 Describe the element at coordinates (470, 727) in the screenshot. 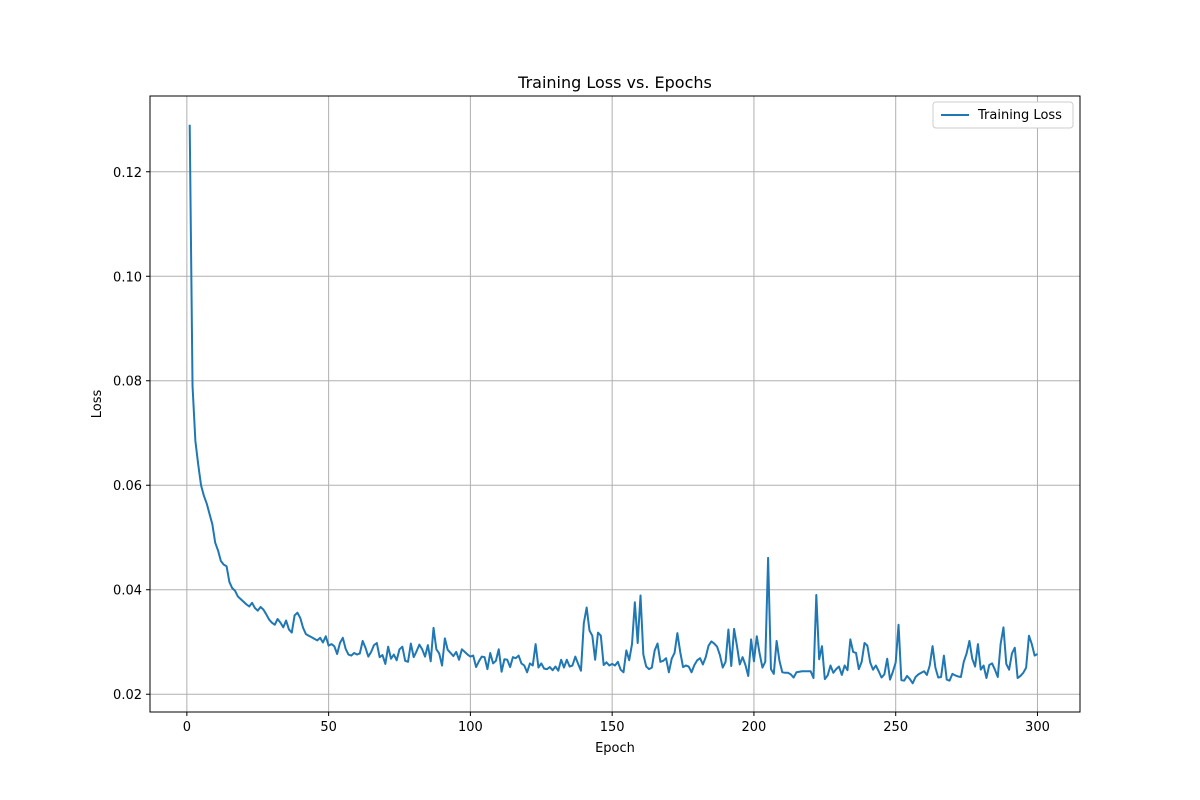

I see `x-tick-label: 100` at that location.